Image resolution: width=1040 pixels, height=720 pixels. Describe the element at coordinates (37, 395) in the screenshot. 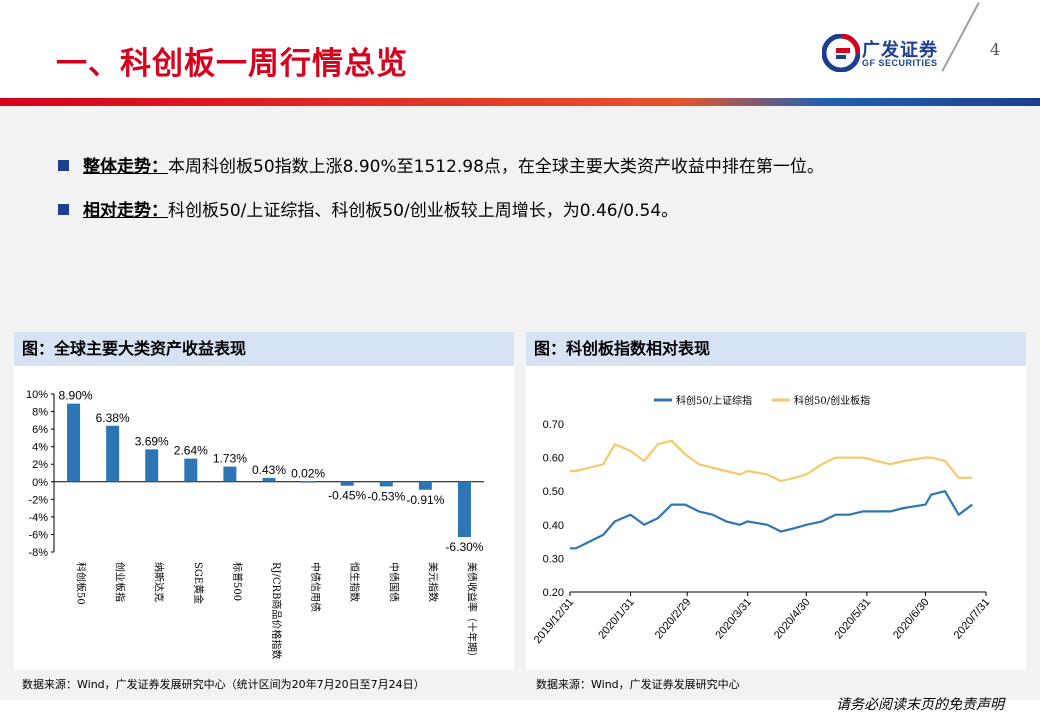

I see `y-tick-label: 10%` at that location.